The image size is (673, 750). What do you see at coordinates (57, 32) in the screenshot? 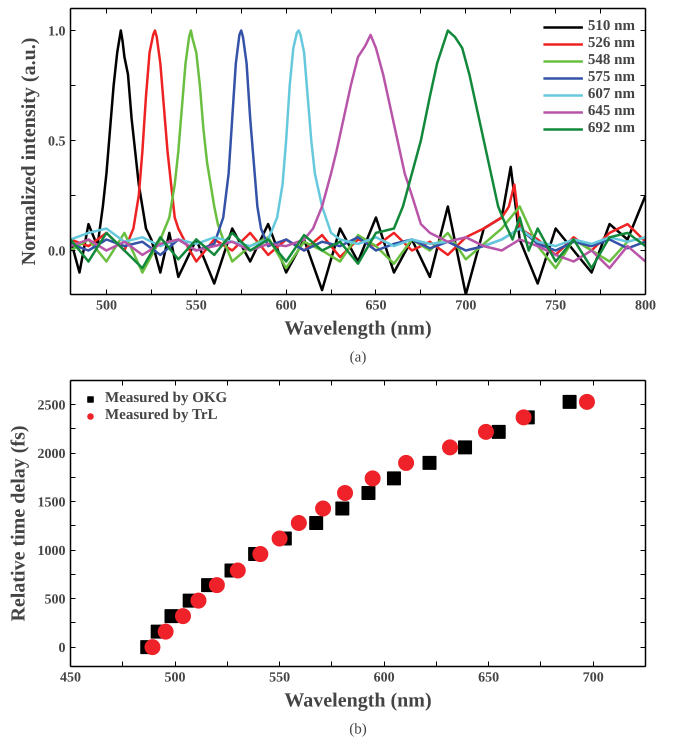
I see `y-tick-label: 1.0` at bounding box center [57, 32].